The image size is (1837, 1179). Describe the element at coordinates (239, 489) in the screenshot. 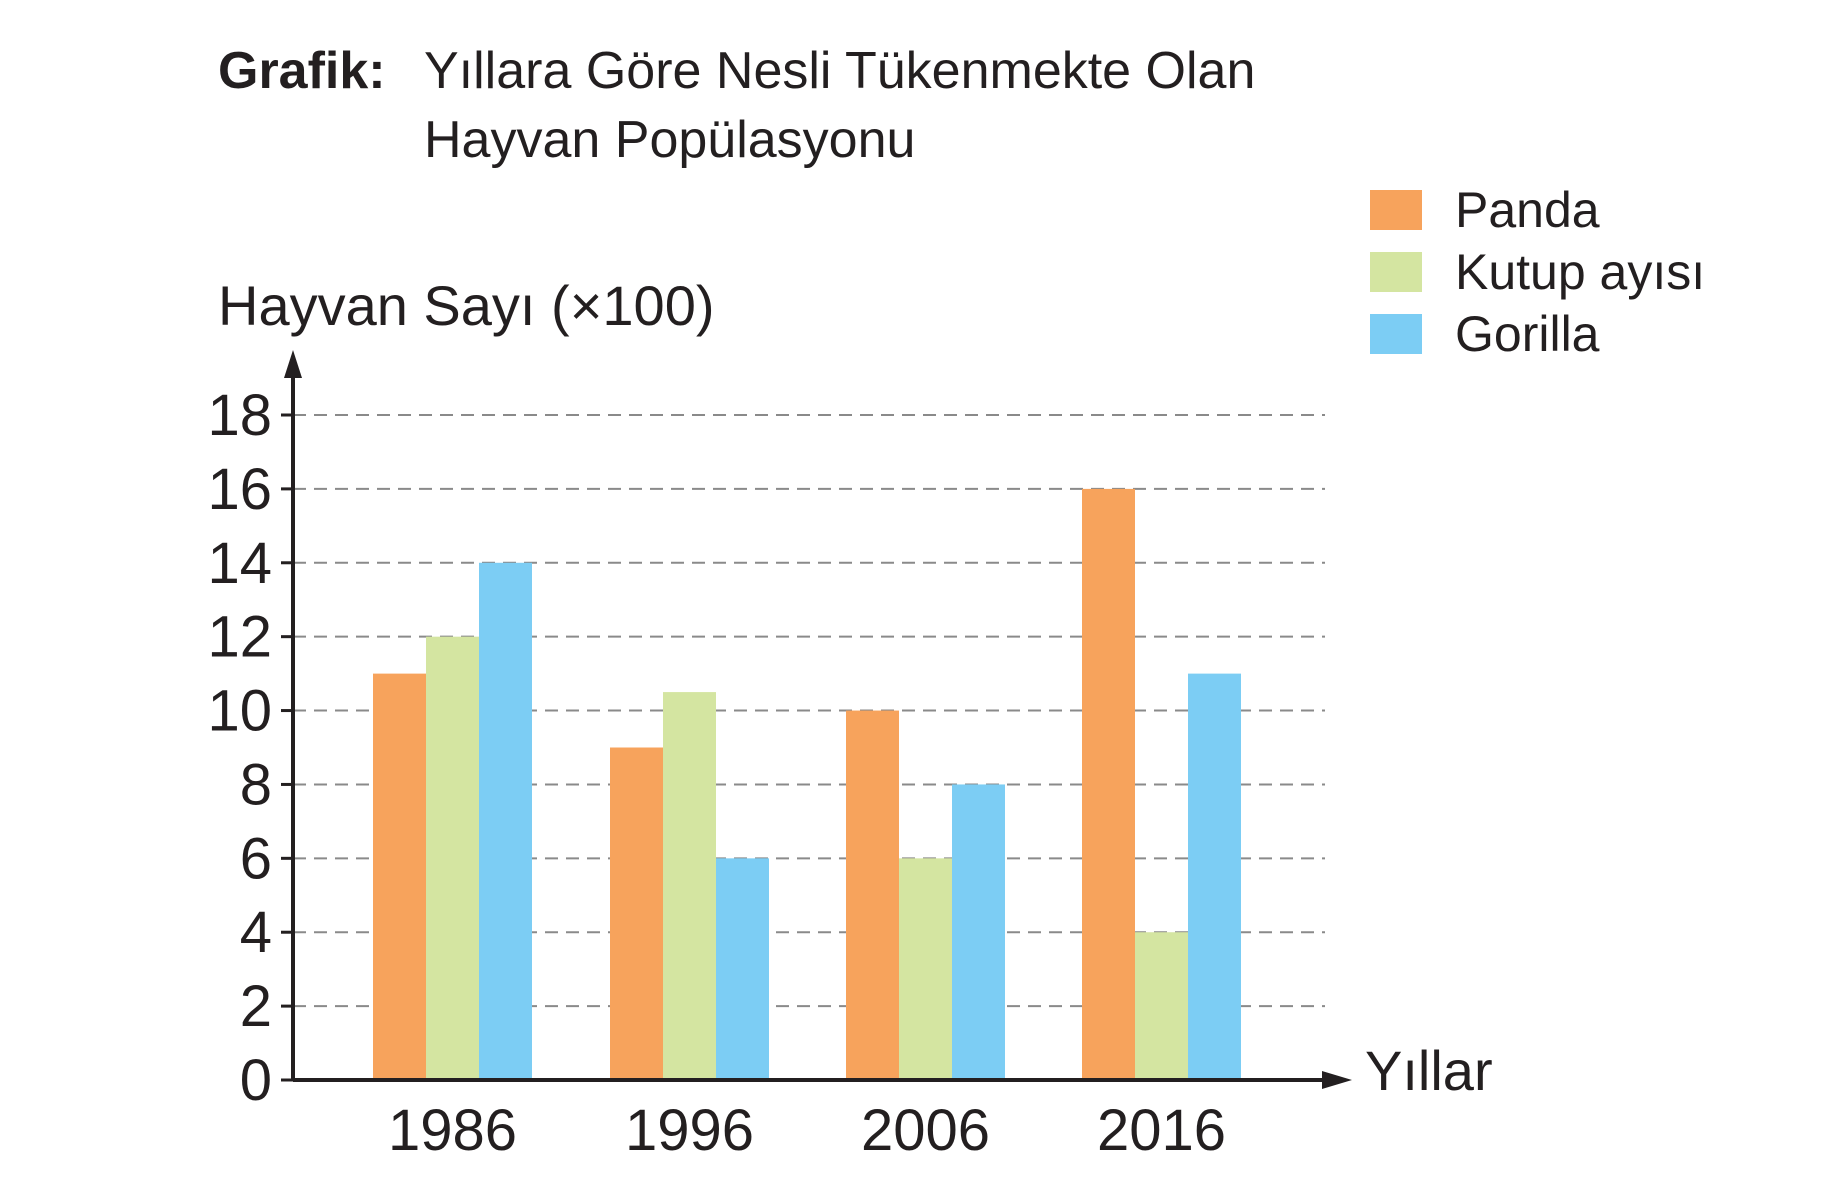

I see `y-tick-label: 16` at that location.